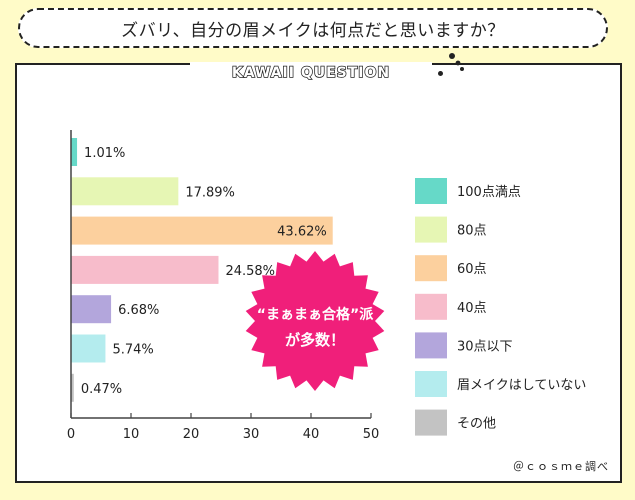 The image size is (635, 500). I want to click on callout-starburst, so click(315, 321).